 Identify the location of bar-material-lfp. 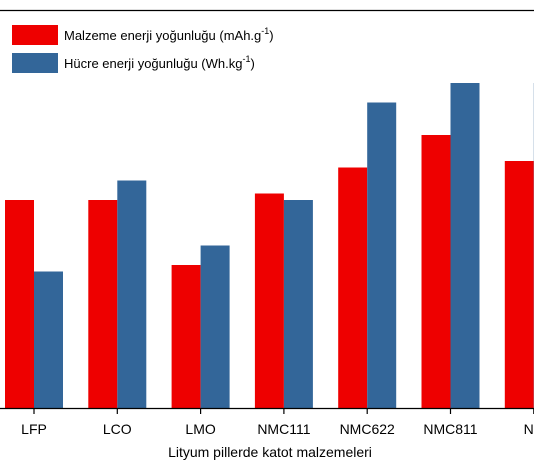
(19, 304).